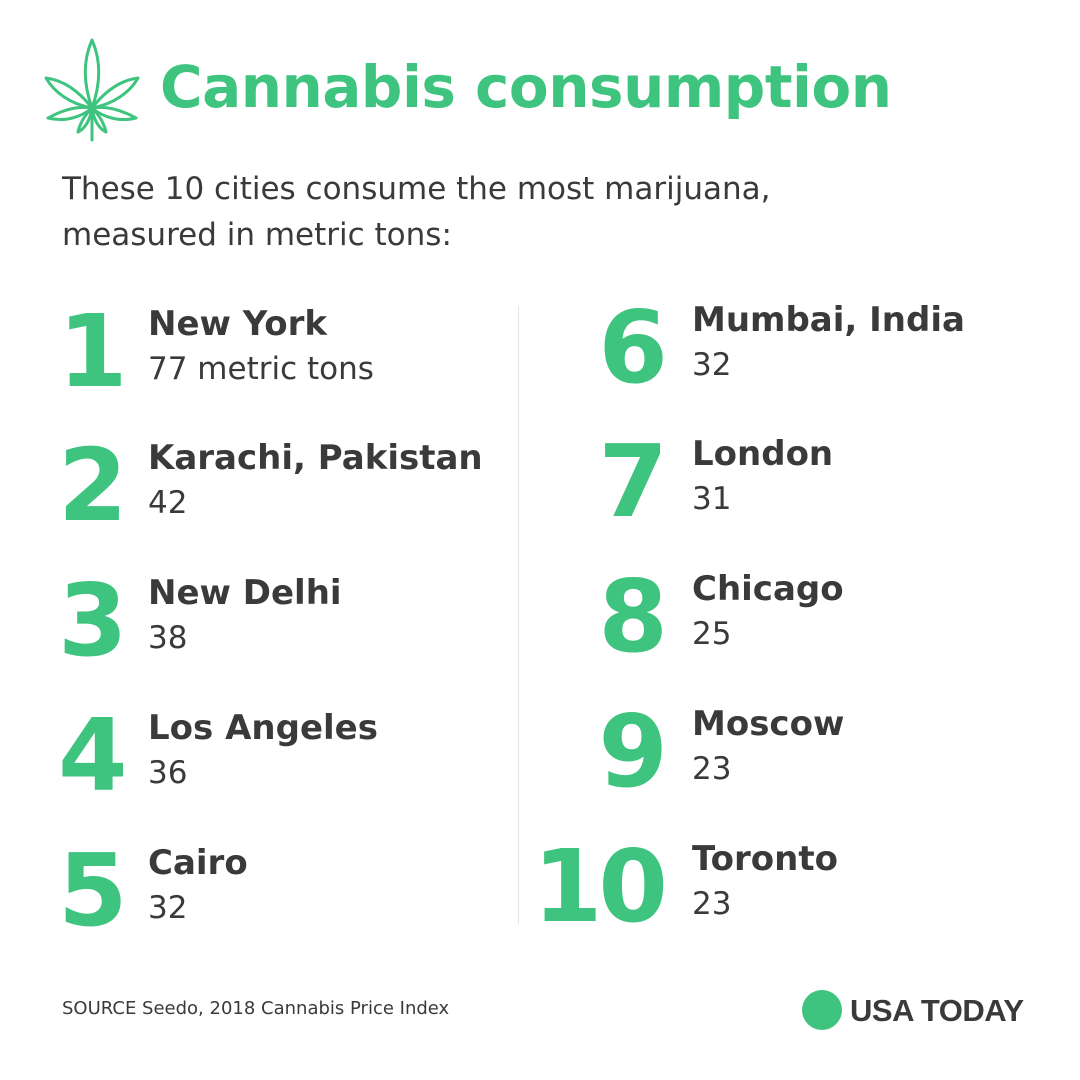 This screenshot has height=1080, width=1080. Describe the element at coordinates (93, 755) in the screenshot. I see `rank-number: 4` at that location.